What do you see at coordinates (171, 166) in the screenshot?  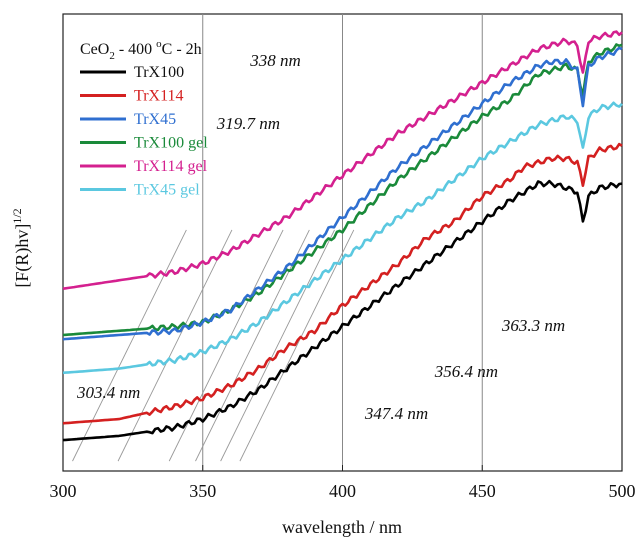 I see `legend-label: TrX114 gel` at bounding box center [171, 166].